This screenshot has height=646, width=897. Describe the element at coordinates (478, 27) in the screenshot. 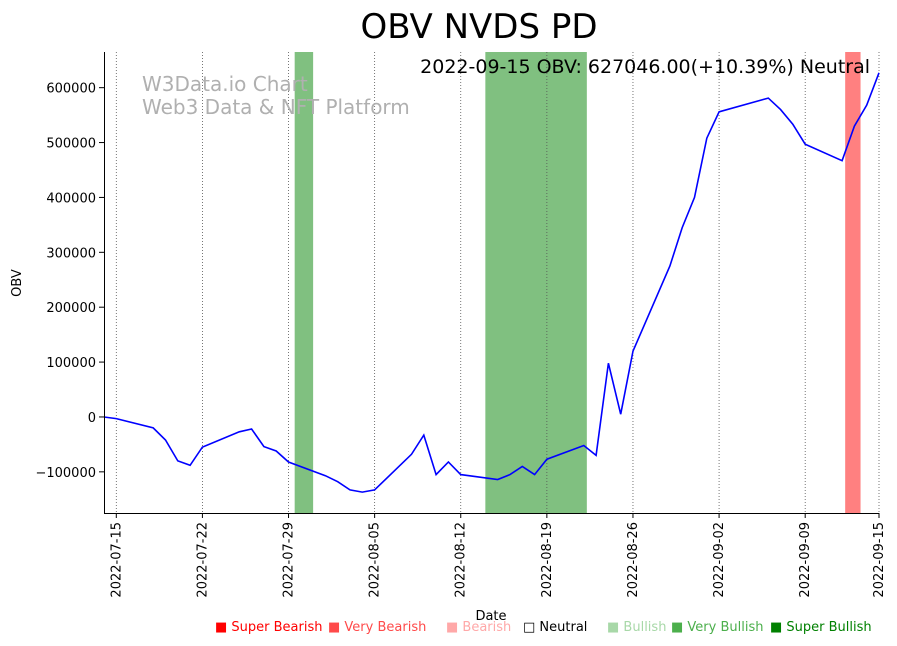

I see `chart-title: OBV NVDS PD` at that location.